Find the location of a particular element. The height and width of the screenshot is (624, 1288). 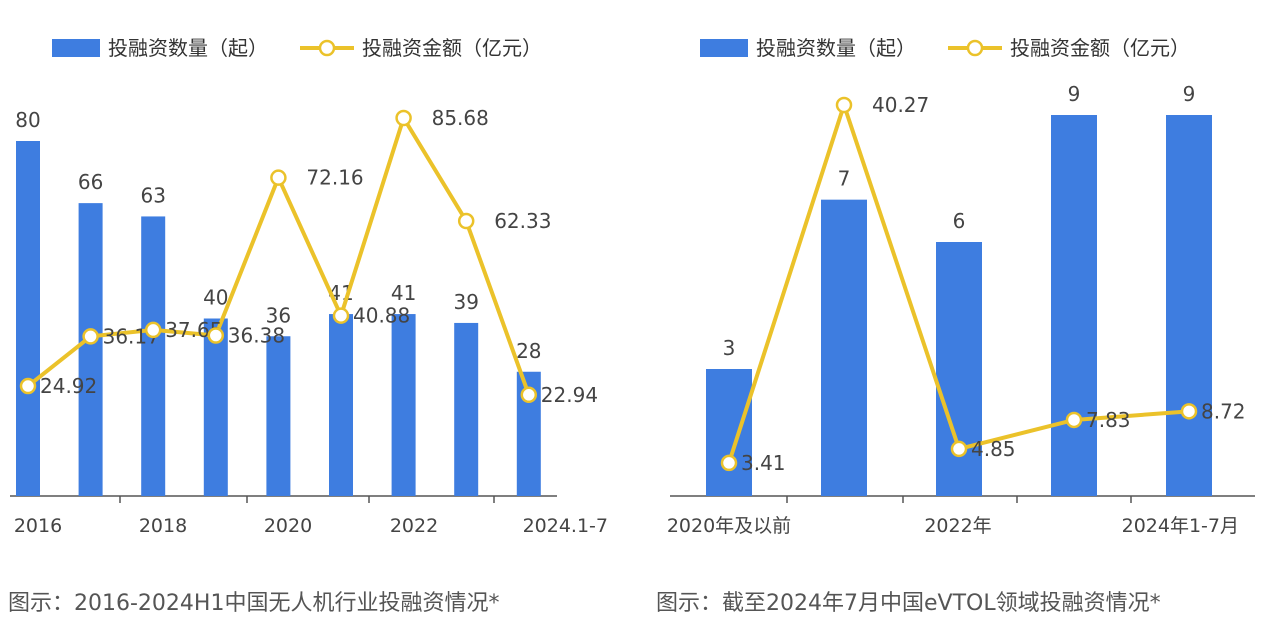

line-value-label: 62.33 is located at coordinates (522, 221).